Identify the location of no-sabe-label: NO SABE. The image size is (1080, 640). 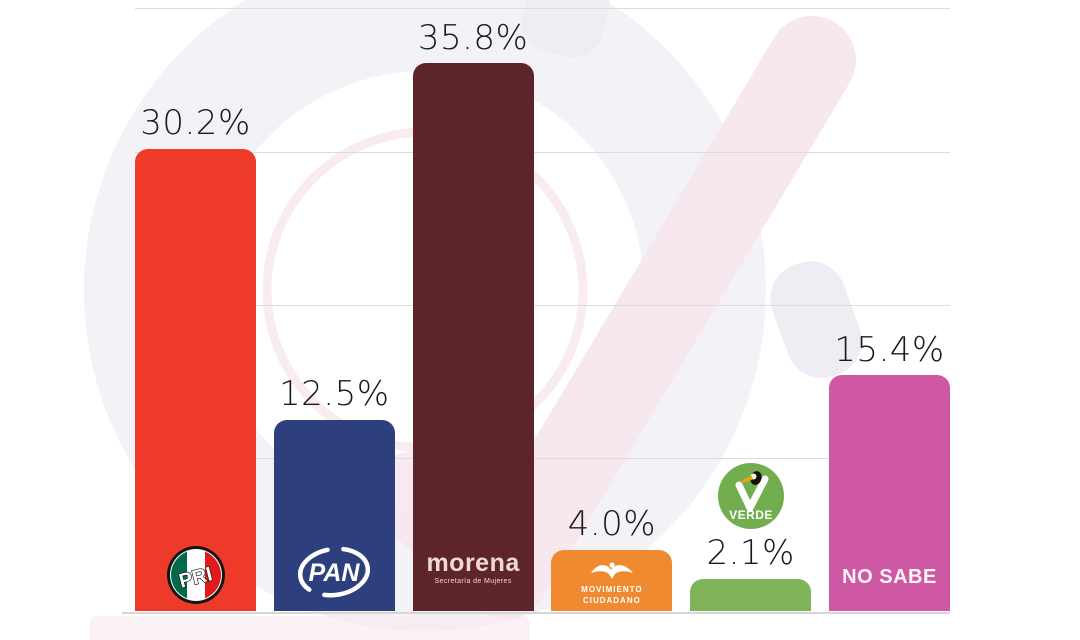
(889, 577).